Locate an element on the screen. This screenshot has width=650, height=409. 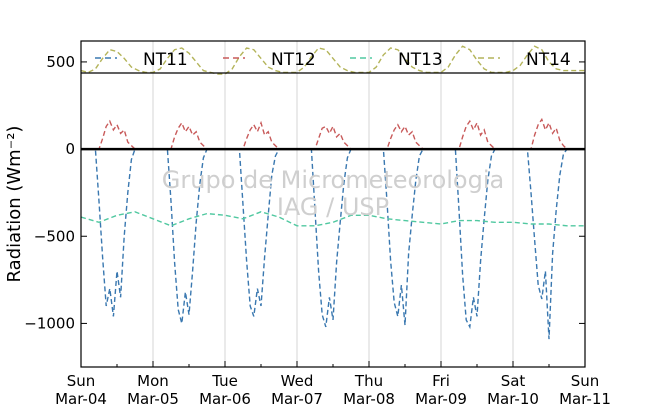
x-tick-label-date: Mar-08 is located at coordinates (369, 399).